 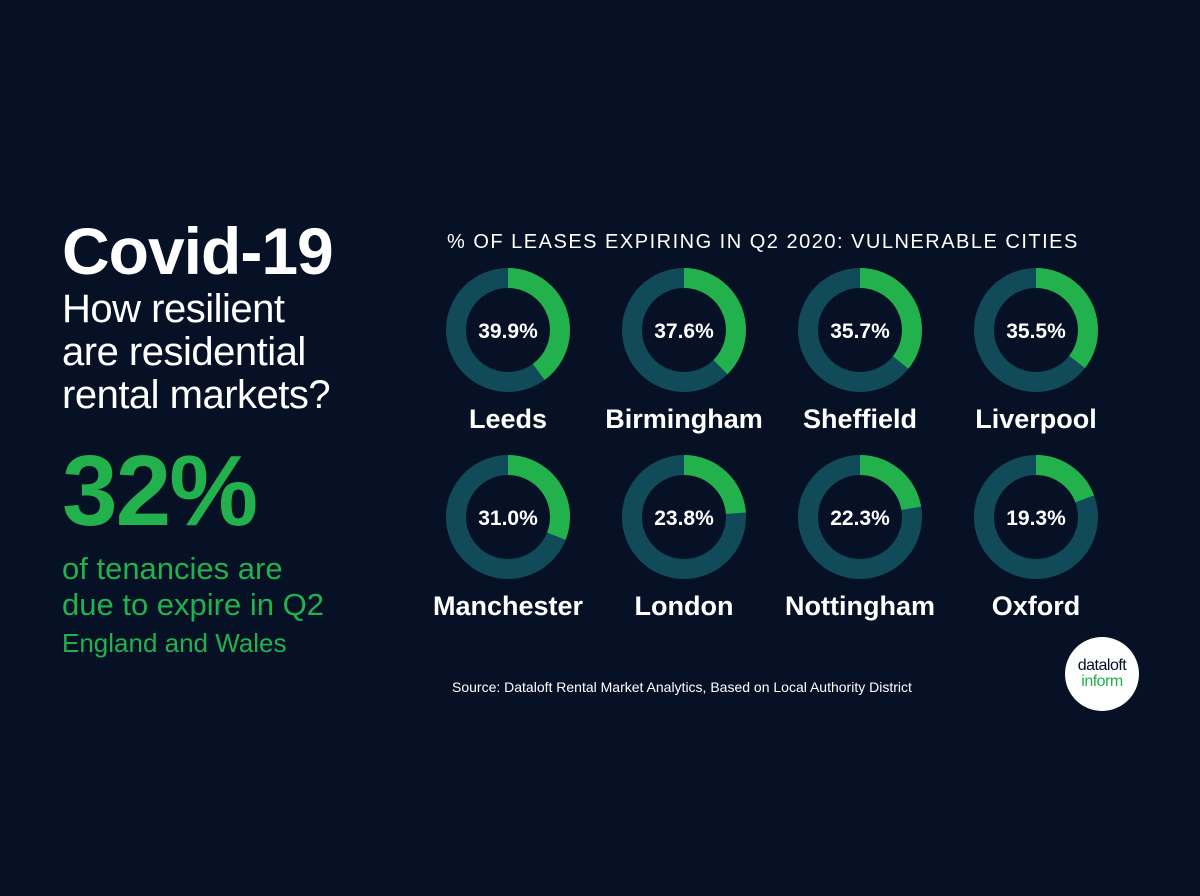 What do you see at coordinates (508, 606) in the screenshot?
I see `category-label: Manchester` at bounding box center [508, 606].